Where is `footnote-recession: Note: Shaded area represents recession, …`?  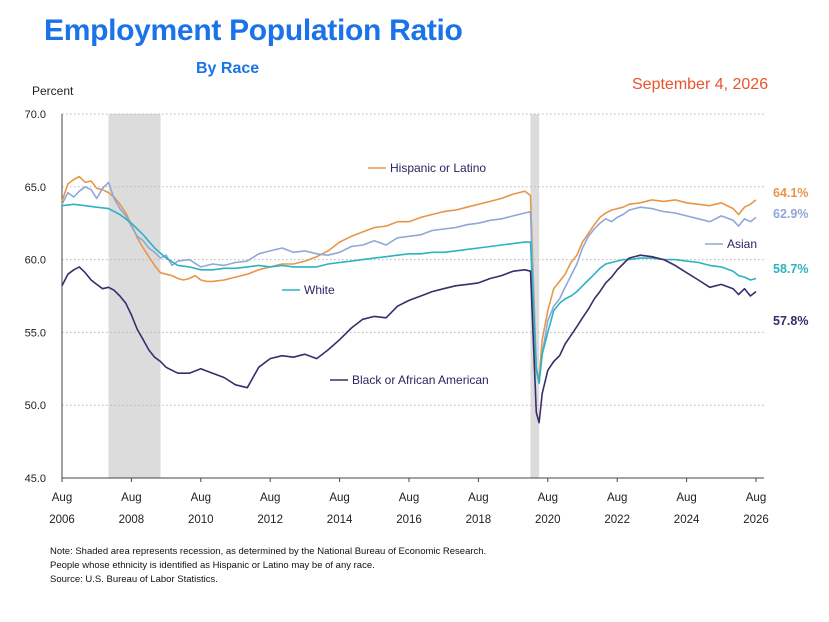
footnote-recession: Note: Shaded area represents recession, … is located at coordinates (268, 551).